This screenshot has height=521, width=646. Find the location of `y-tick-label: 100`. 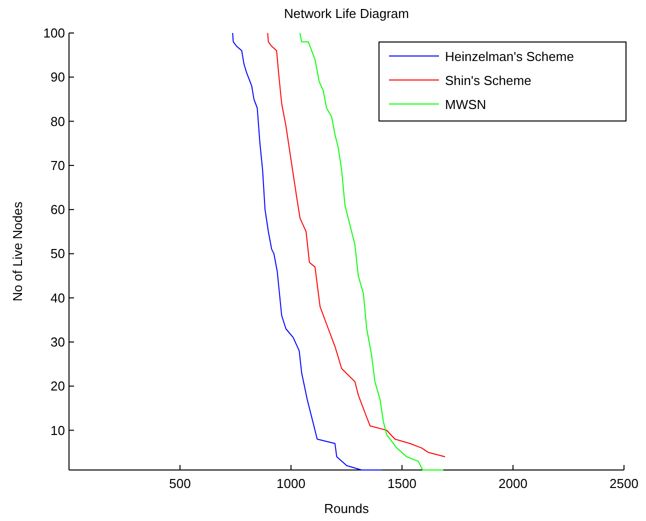

y-tick-label: 100 is located at coordinates (54, 33).